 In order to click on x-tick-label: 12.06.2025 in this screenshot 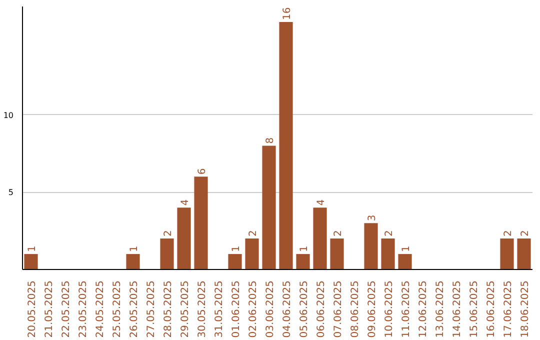, I will do `click(423, 309)`.